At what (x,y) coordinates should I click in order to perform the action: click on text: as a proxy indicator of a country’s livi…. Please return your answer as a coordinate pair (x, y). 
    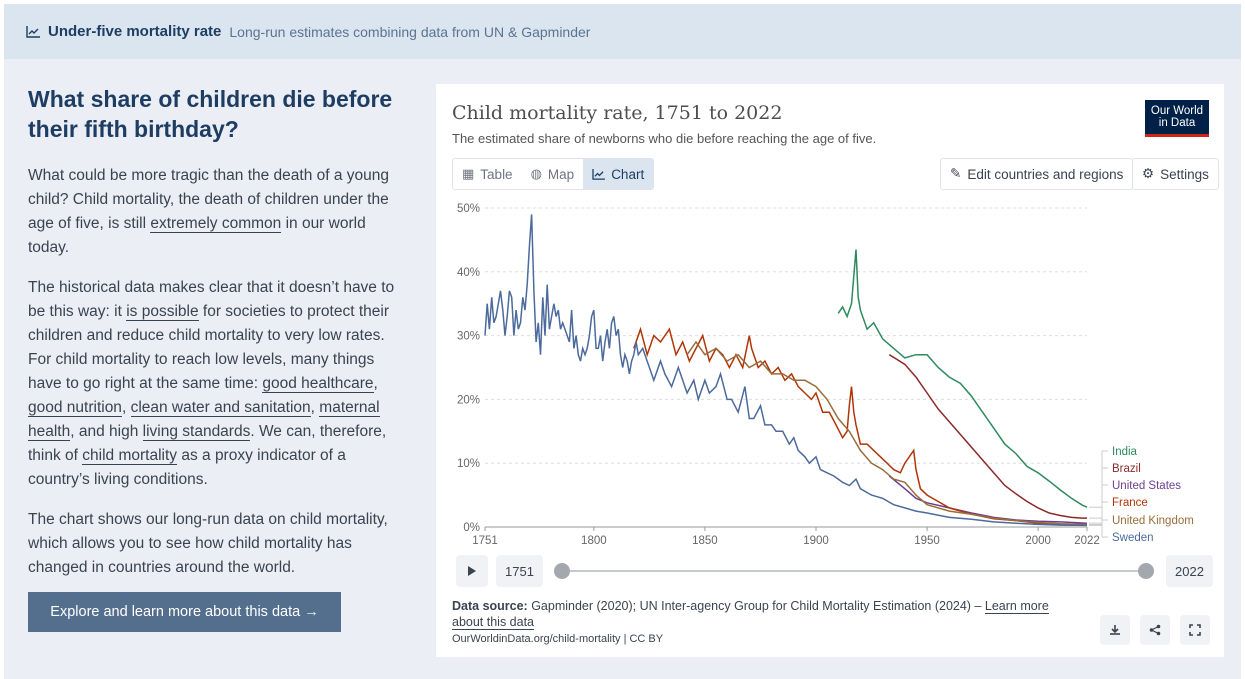
    Looking at the image, I should click on (187, 467).